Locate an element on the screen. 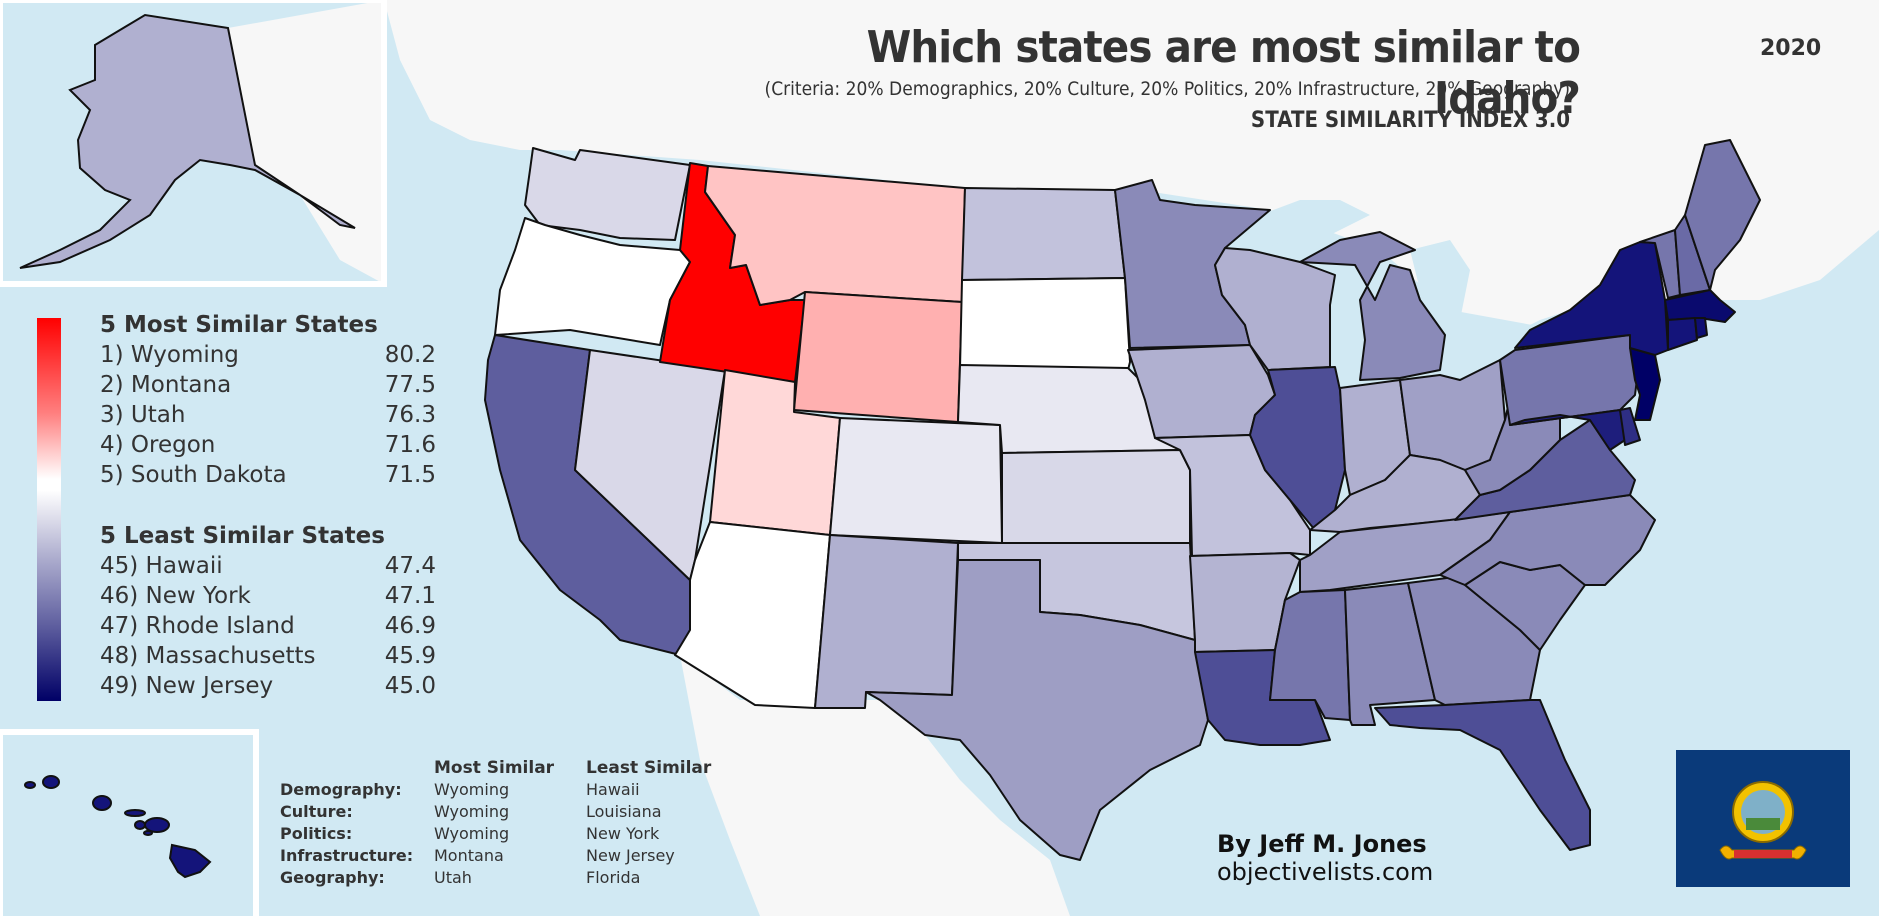  state-FL is located at coordinates (1482, 775).